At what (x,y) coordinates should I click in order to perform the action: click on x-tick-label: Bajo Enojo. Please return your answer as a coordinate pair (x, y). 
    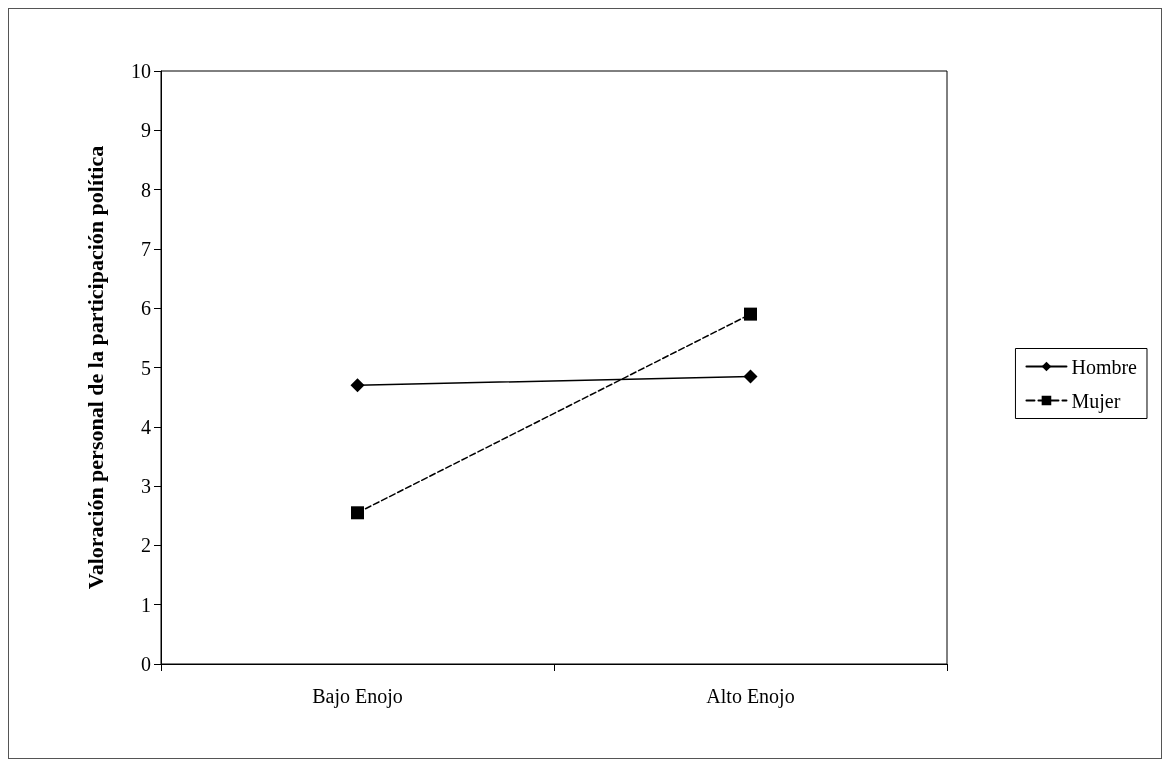
    Looking at the image, I should click on (357, 696).